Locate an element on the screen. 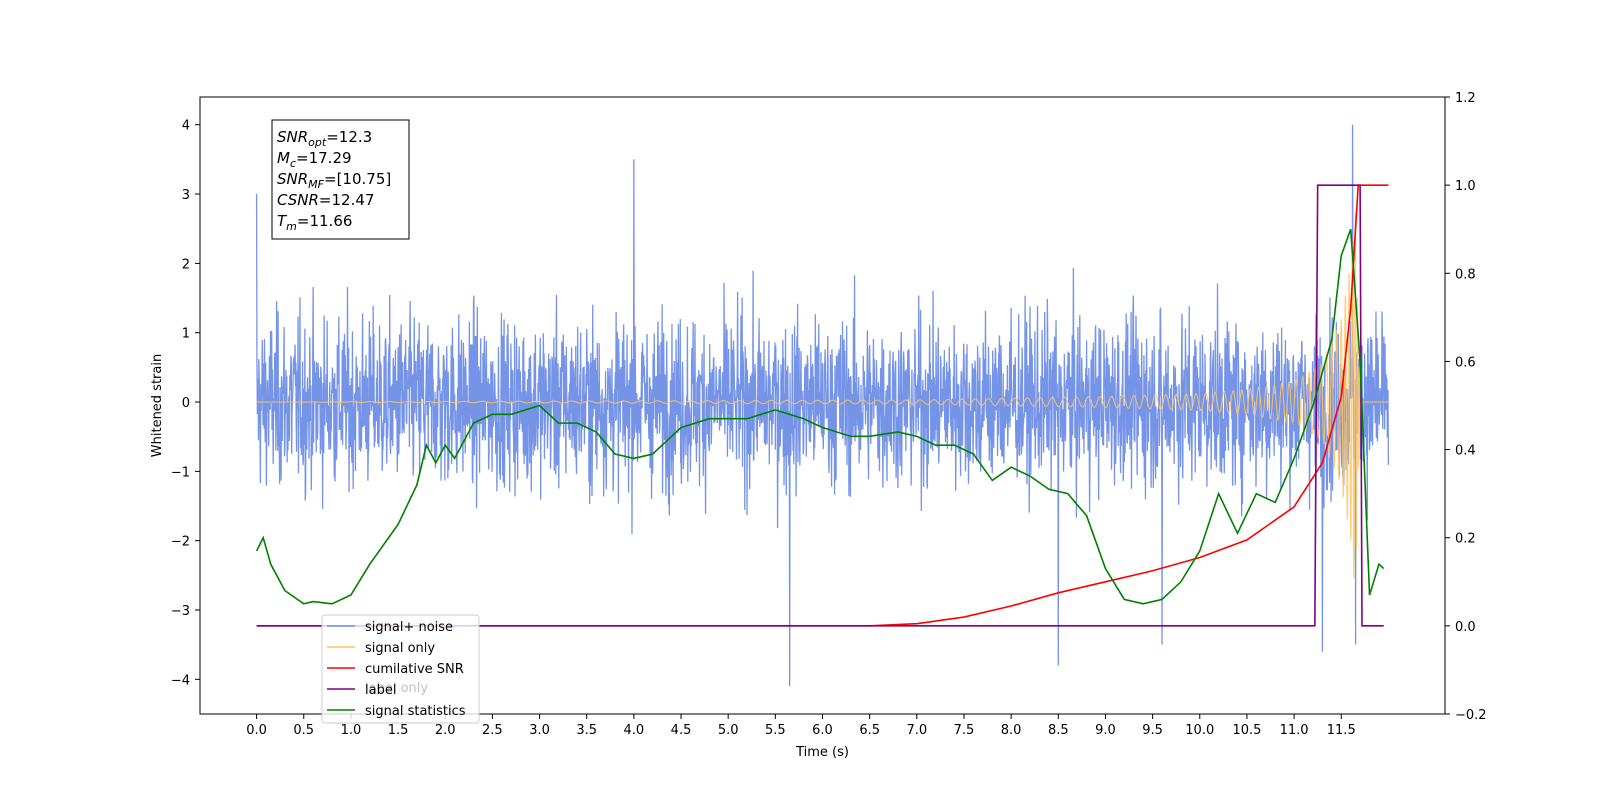 The image size is (1600, 800). y-tick-label: 2 is located at coordinates (186, 264).